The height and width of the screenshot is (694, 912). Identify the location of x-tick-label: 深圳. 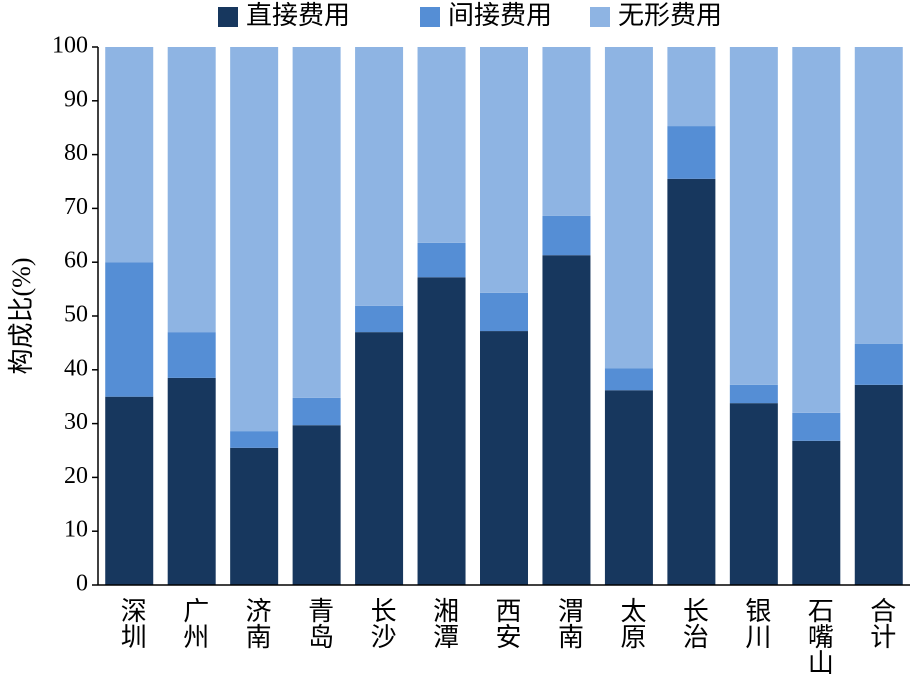
(131, 623).